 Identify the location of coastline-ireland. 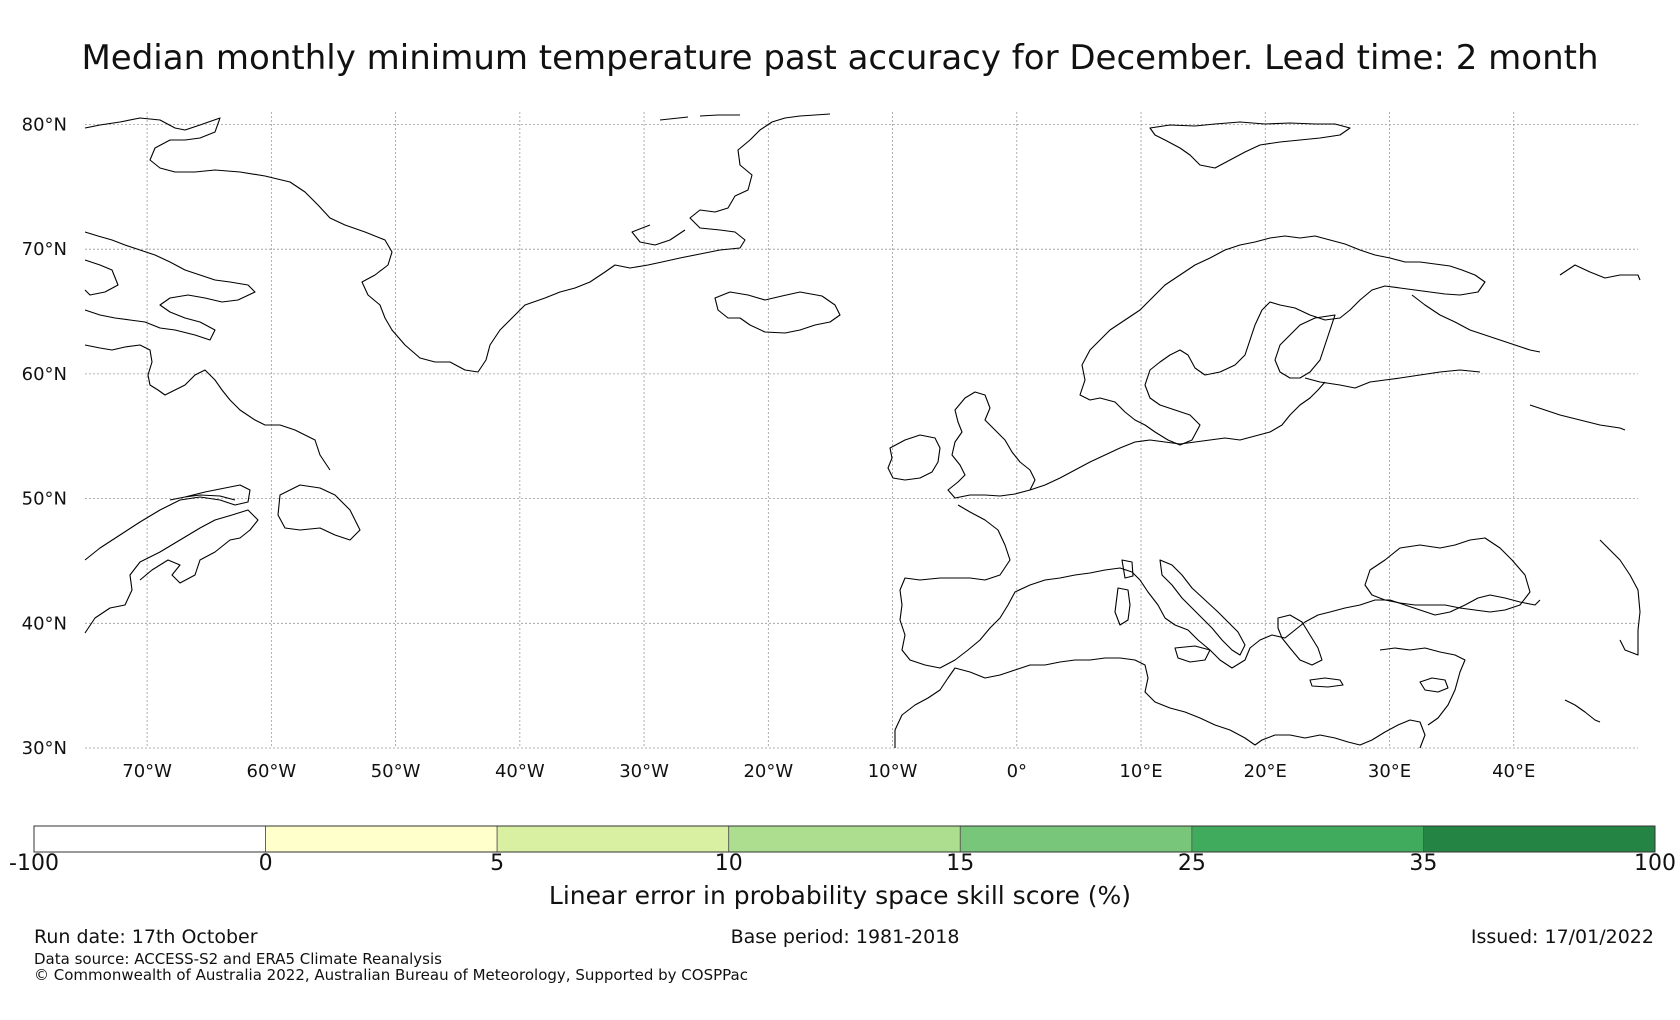
(914, 457).